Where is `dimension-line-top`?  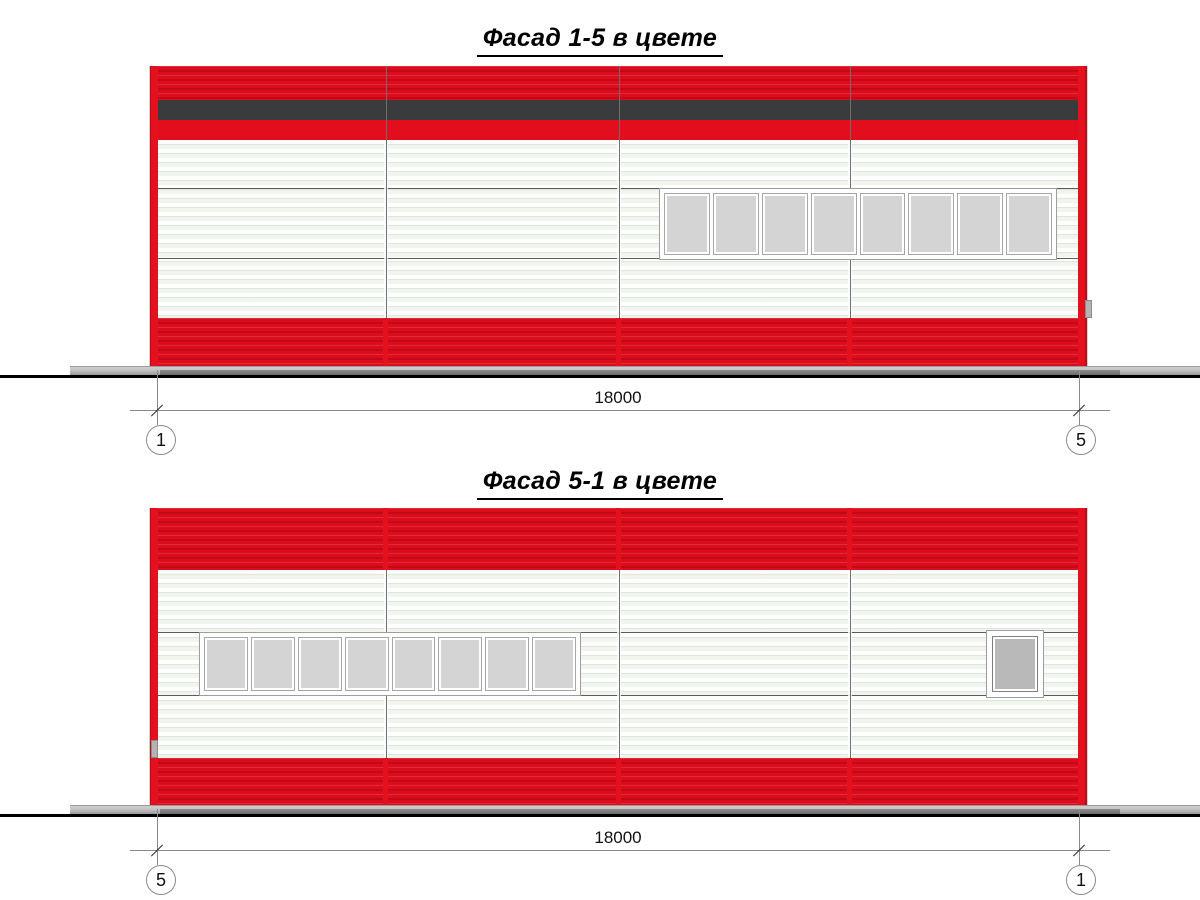 dimension-line-top is located at coordinates (620, 410).